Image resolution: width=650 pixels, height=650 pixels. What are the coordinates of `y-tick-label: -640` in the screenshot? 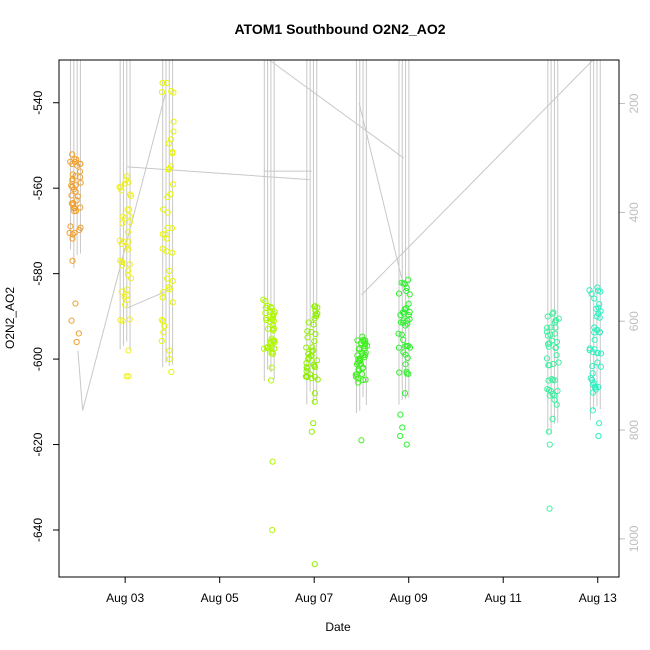 It's located at (38, 530).